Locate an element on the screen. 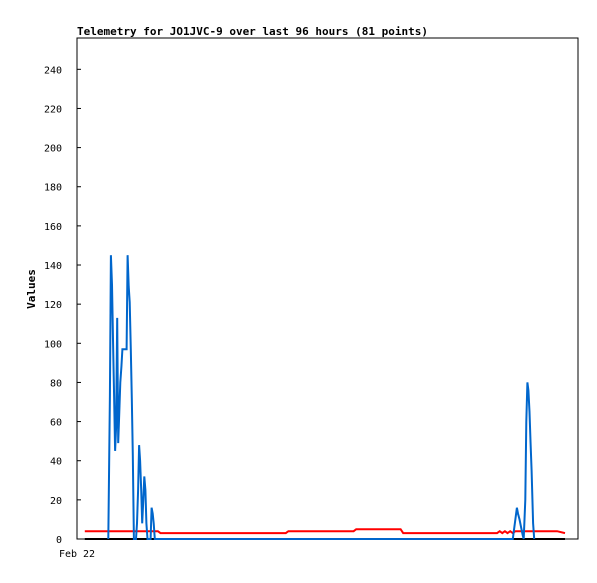  y-tick-label: 40 is located at coordinates (56, 462).